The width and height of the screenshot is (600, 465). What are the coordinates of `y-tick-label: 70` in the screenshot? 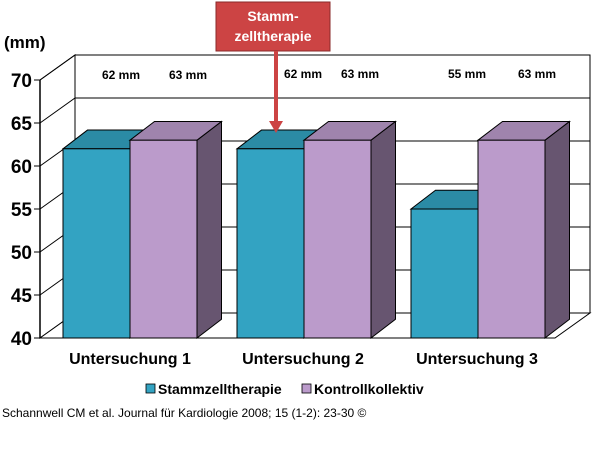 It's located at (21, 81).